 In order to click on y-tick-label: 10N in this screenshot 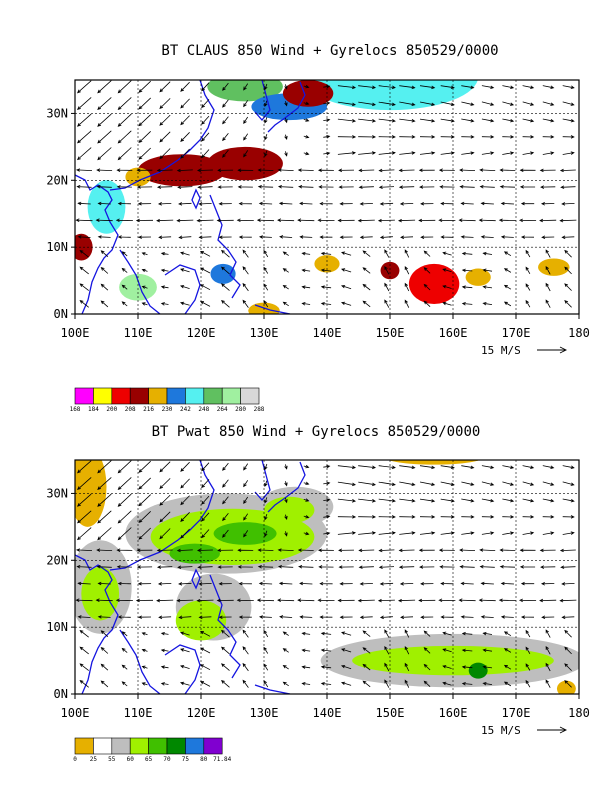, I will do `click(57, 247)`.